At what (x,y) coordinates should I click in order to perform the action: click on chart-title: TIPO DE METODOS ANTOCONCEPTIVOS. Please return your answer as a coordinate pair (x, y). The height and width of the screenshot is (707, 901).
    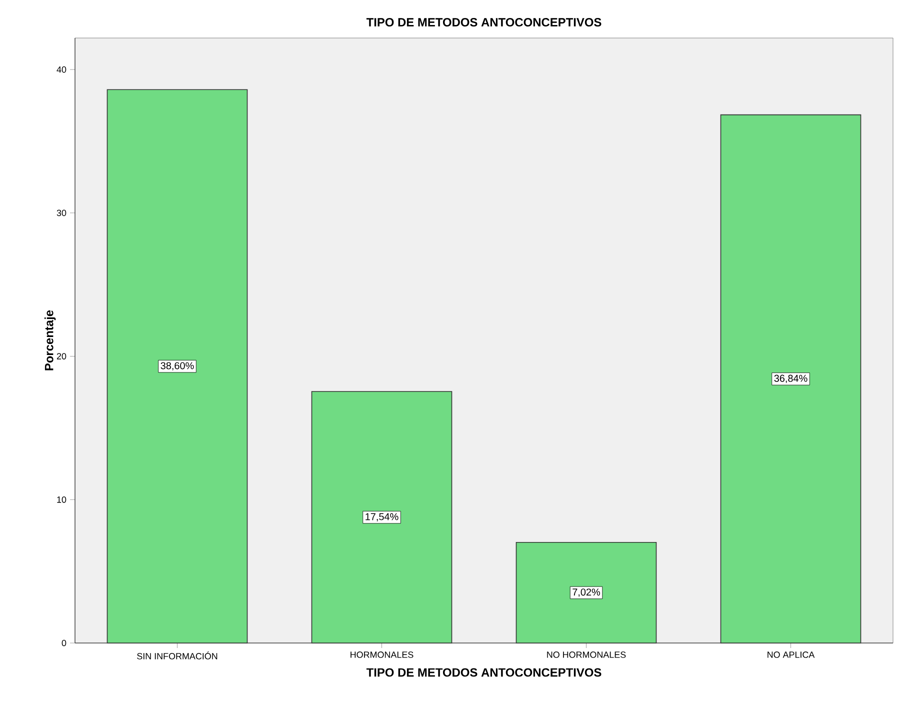
    Looking at the image, I should click on (484, 22).